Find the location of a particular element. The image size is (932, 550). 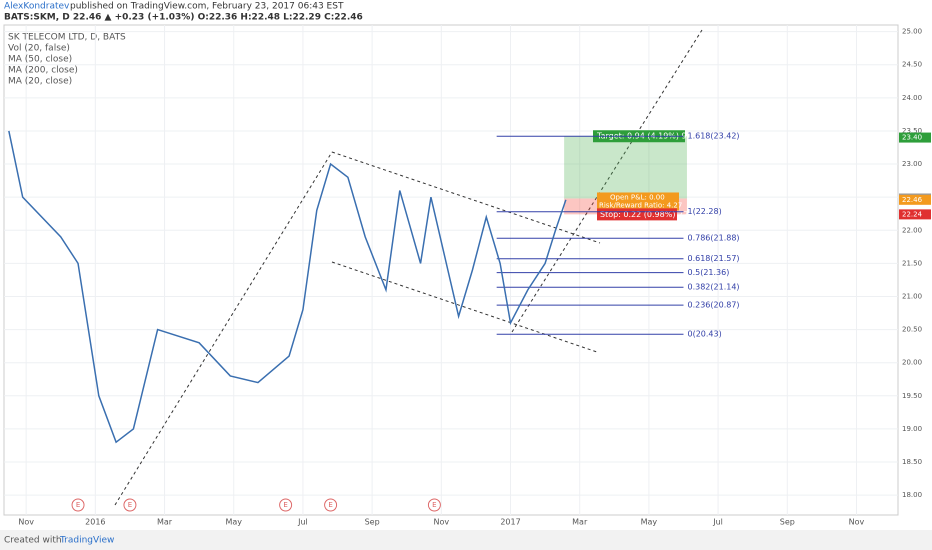

footer-bar is located at coordinates (466, 540).